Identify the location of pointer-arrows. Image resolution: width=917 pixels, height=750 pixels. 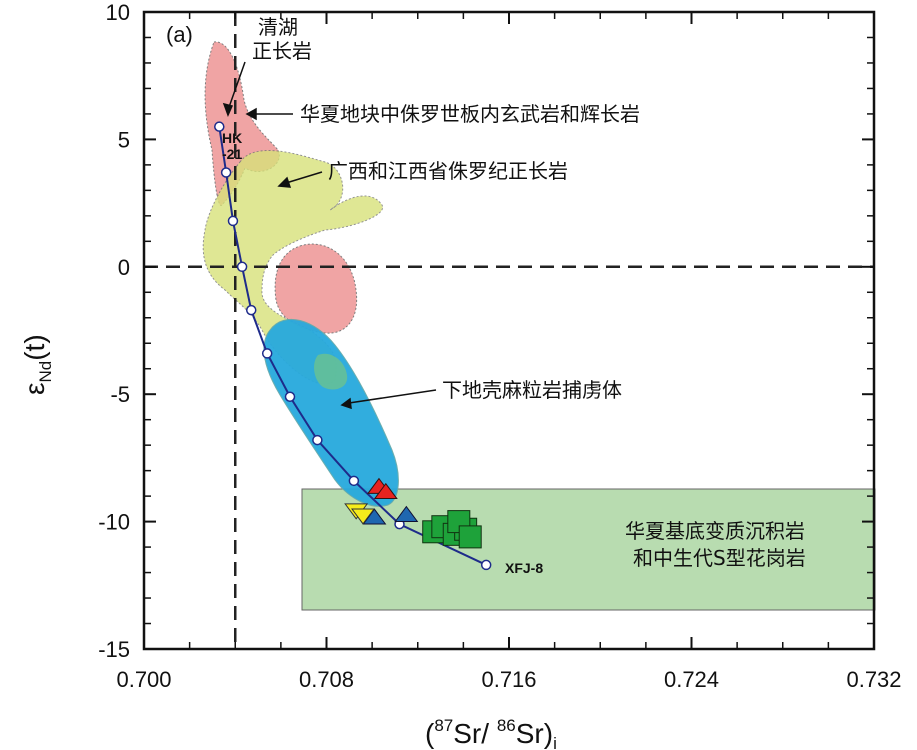
(329, 235).